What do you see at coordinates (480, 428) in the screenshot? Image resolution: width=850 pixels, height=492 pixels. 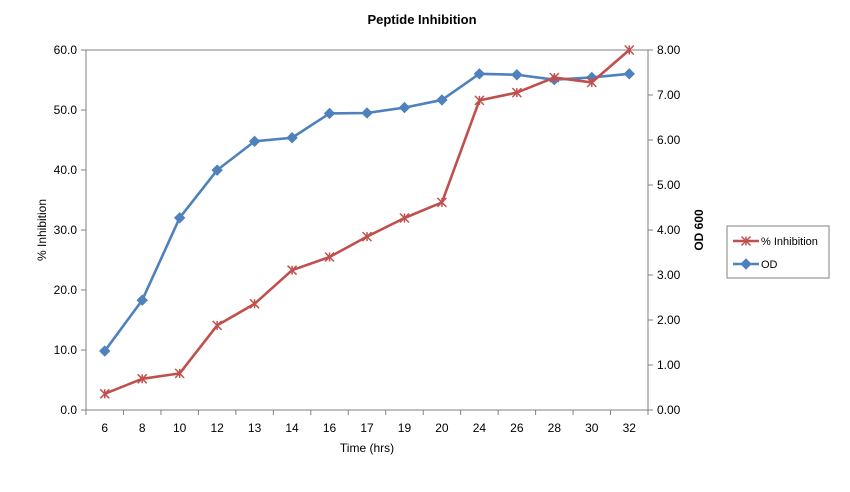 I see `x-tick-label: 24` at bounding box center [480, 428].